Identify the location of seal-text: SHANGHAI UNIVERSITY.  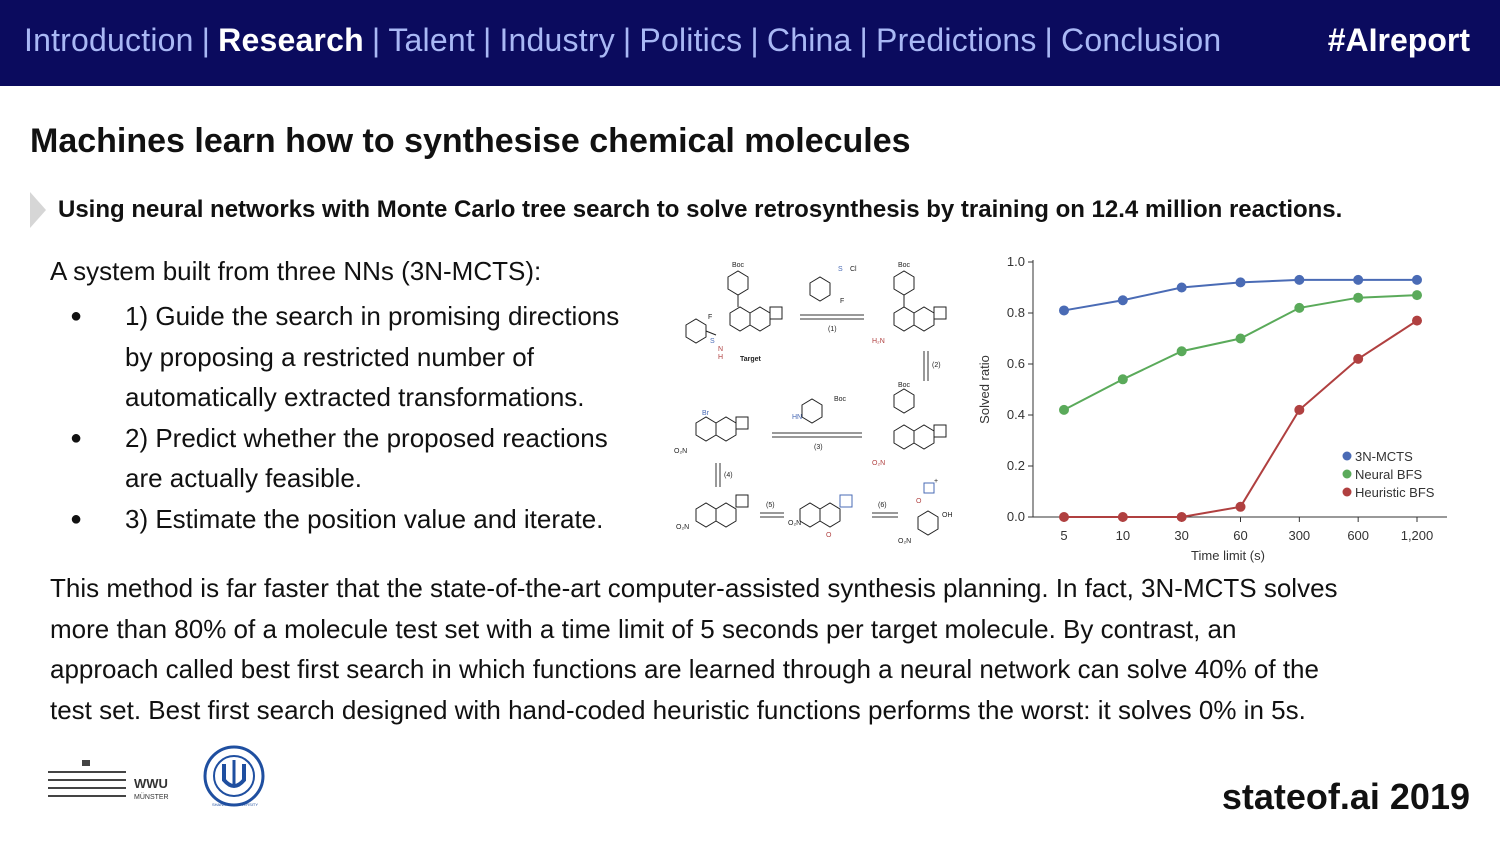
(235, 804).